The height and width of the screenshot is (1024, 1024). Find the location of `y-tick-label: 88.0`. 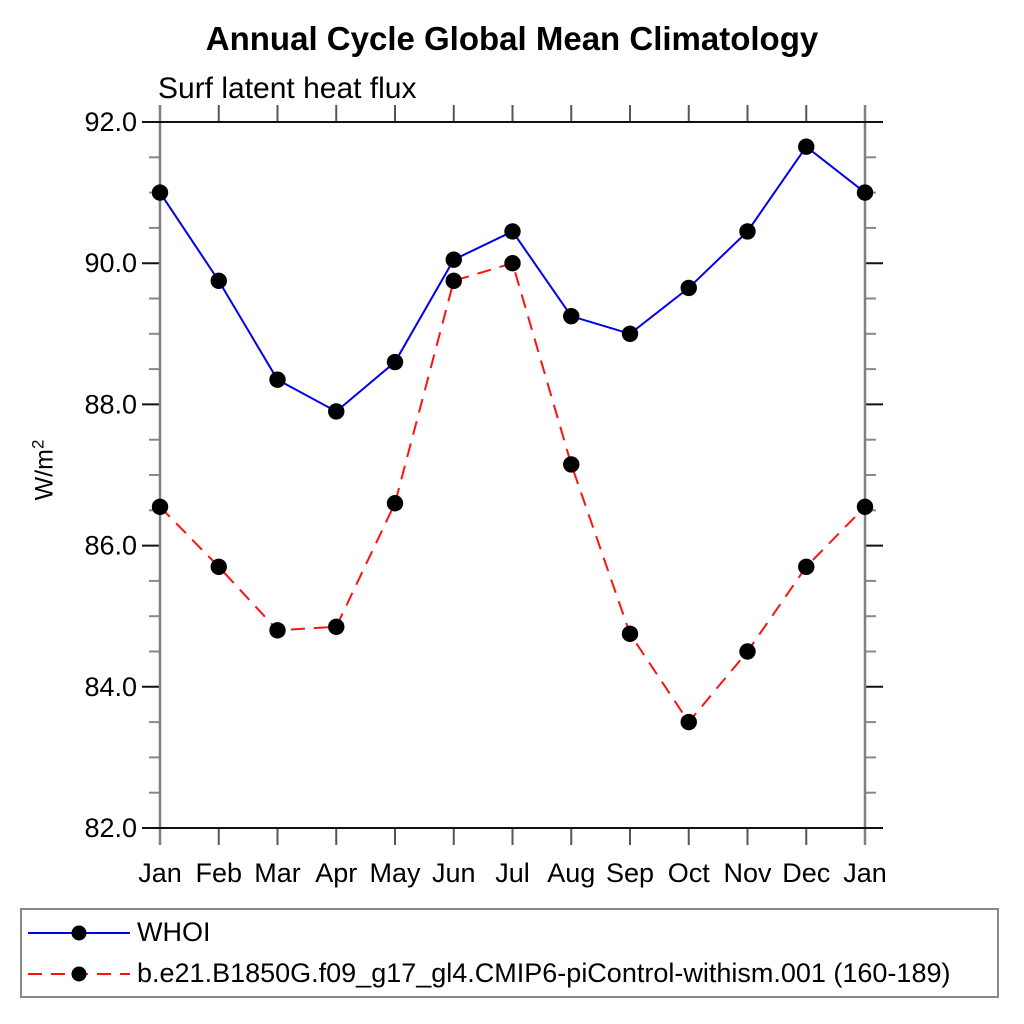

y-tick-label: 88.0 is located at coordinates (110, 404).